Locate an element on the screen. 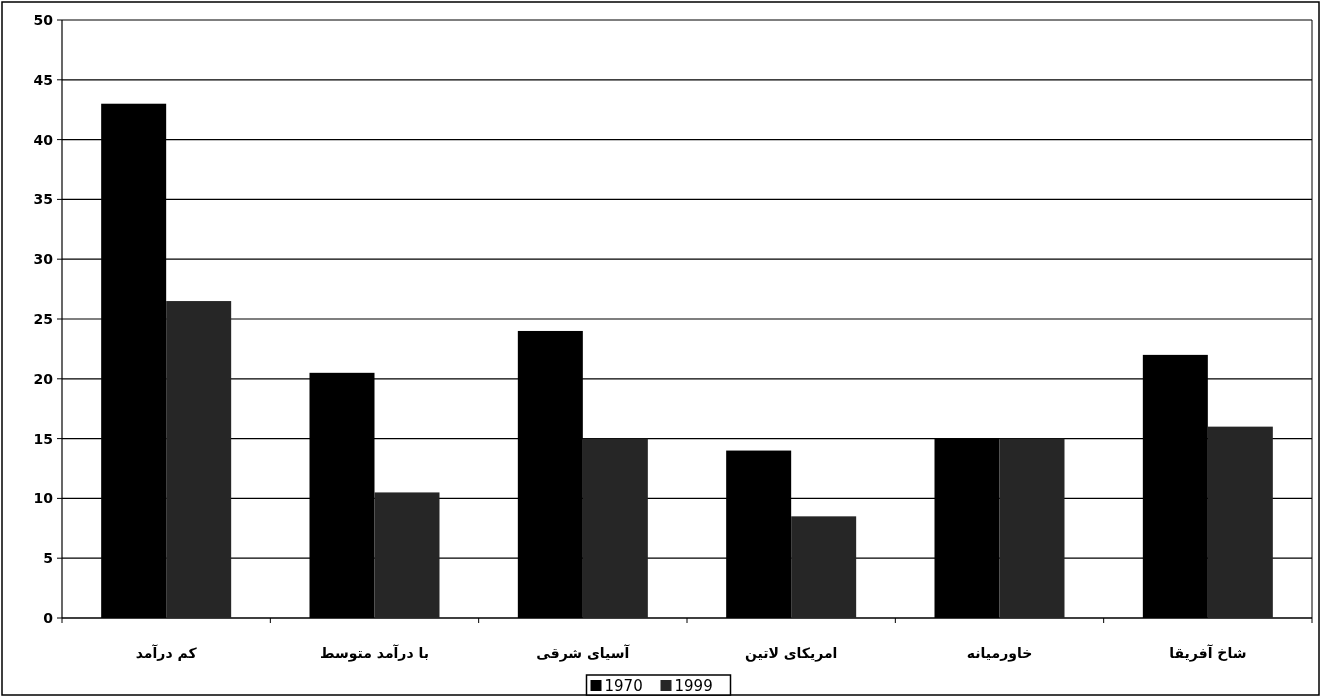 This screenshot has height=697, width=1321. legend-label: 1970 is located at coordinates (623, 686).